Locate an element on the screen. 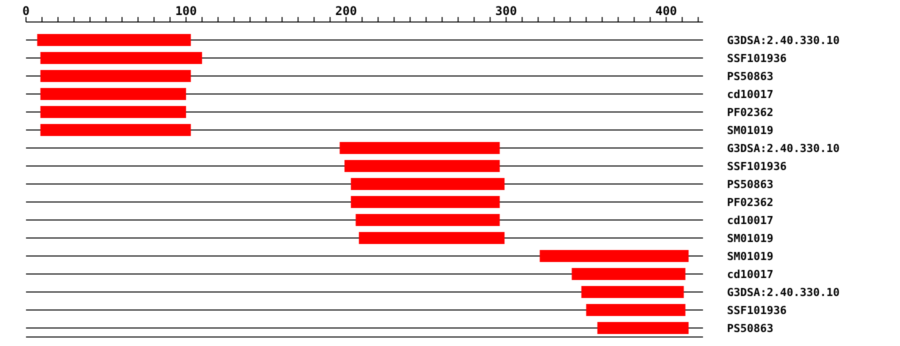 The height and width of the screenshot is (346, 900). x-tick-label: 400 is located at coordinates (666, 11).